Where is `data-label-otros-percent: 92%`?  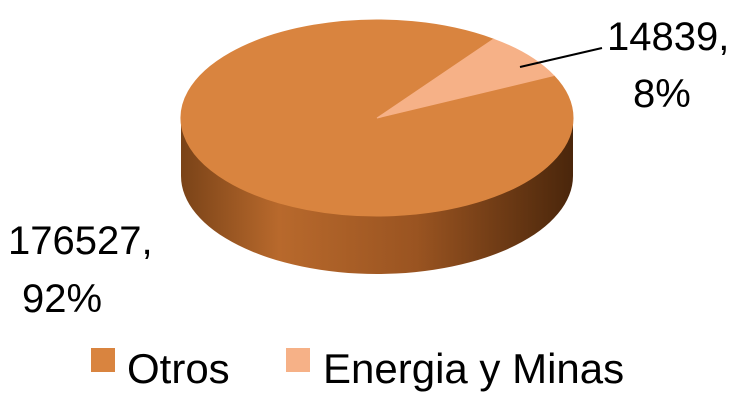 data-label-otros-percent: 92% is located at coordinates (62, 299).